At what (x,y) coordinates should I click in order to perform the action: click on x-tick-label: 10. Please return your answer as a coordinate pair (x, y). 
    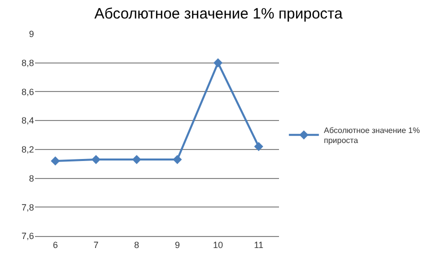
    Looking at the image, I should click on (218, 245).